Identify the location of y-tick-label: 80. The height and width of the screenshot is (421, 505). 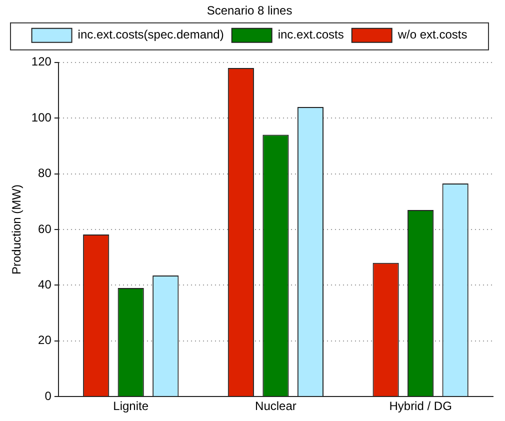
(45, 173).